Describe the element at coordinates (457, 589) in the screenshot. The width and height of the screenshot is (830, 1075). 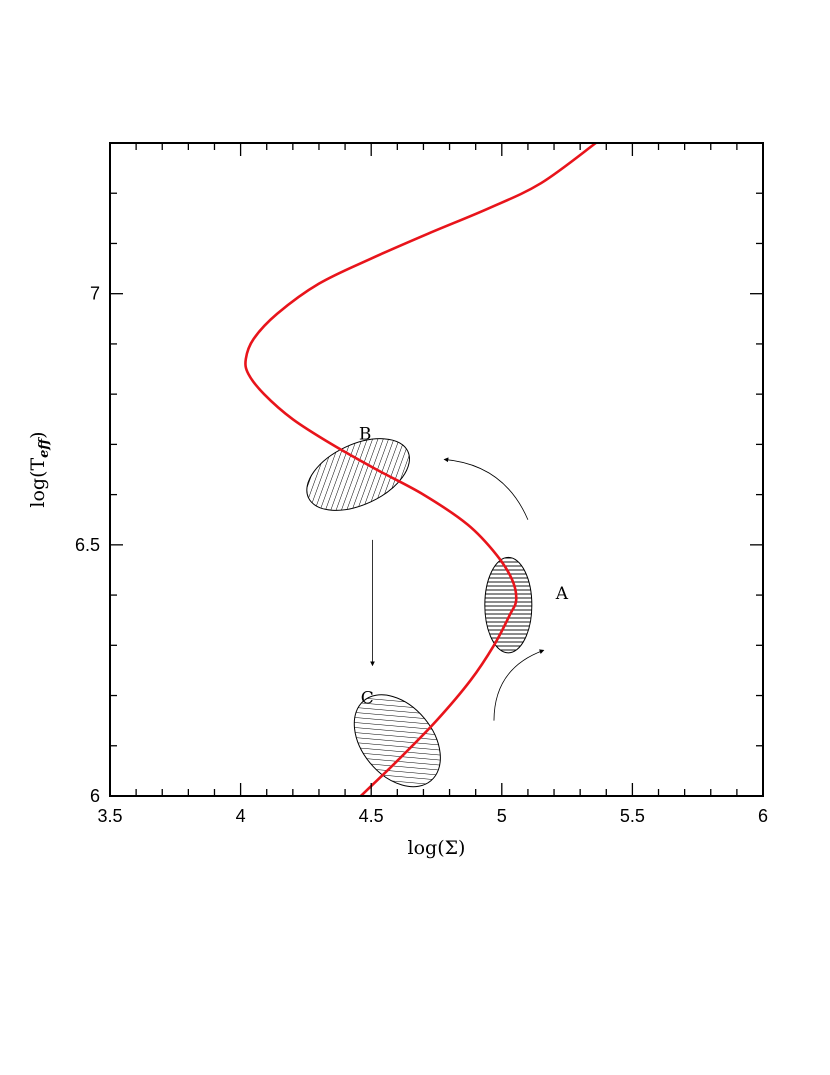
I see `arrows-layer` at that location.